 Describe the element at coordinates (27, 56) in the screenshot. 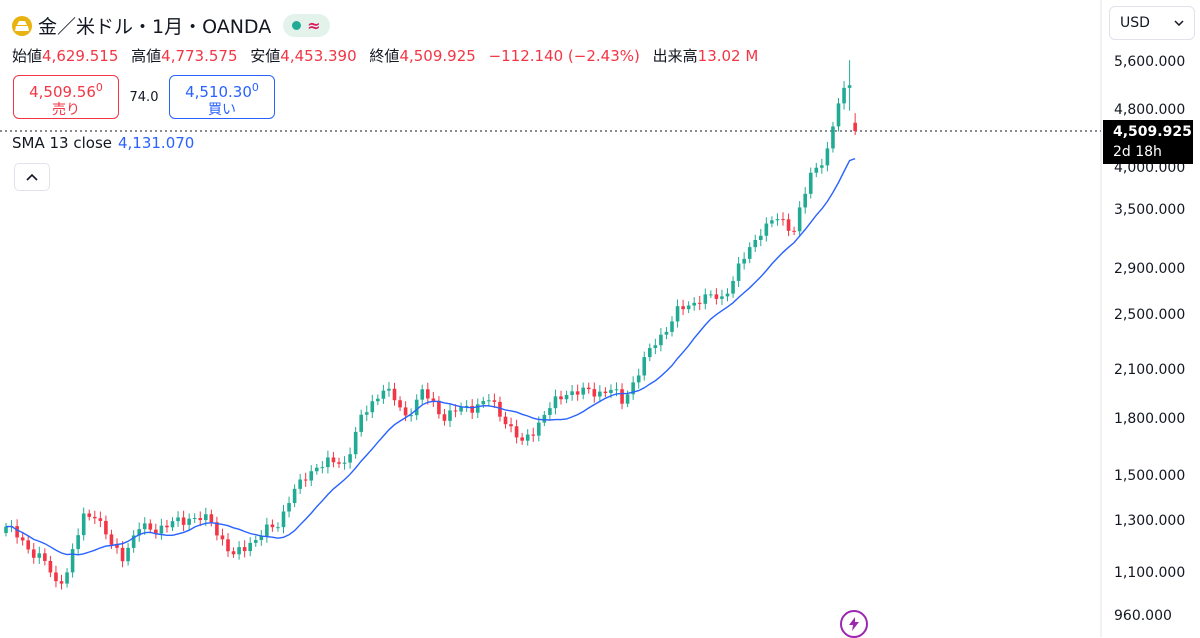

I see `open-label: 始値` at that location.